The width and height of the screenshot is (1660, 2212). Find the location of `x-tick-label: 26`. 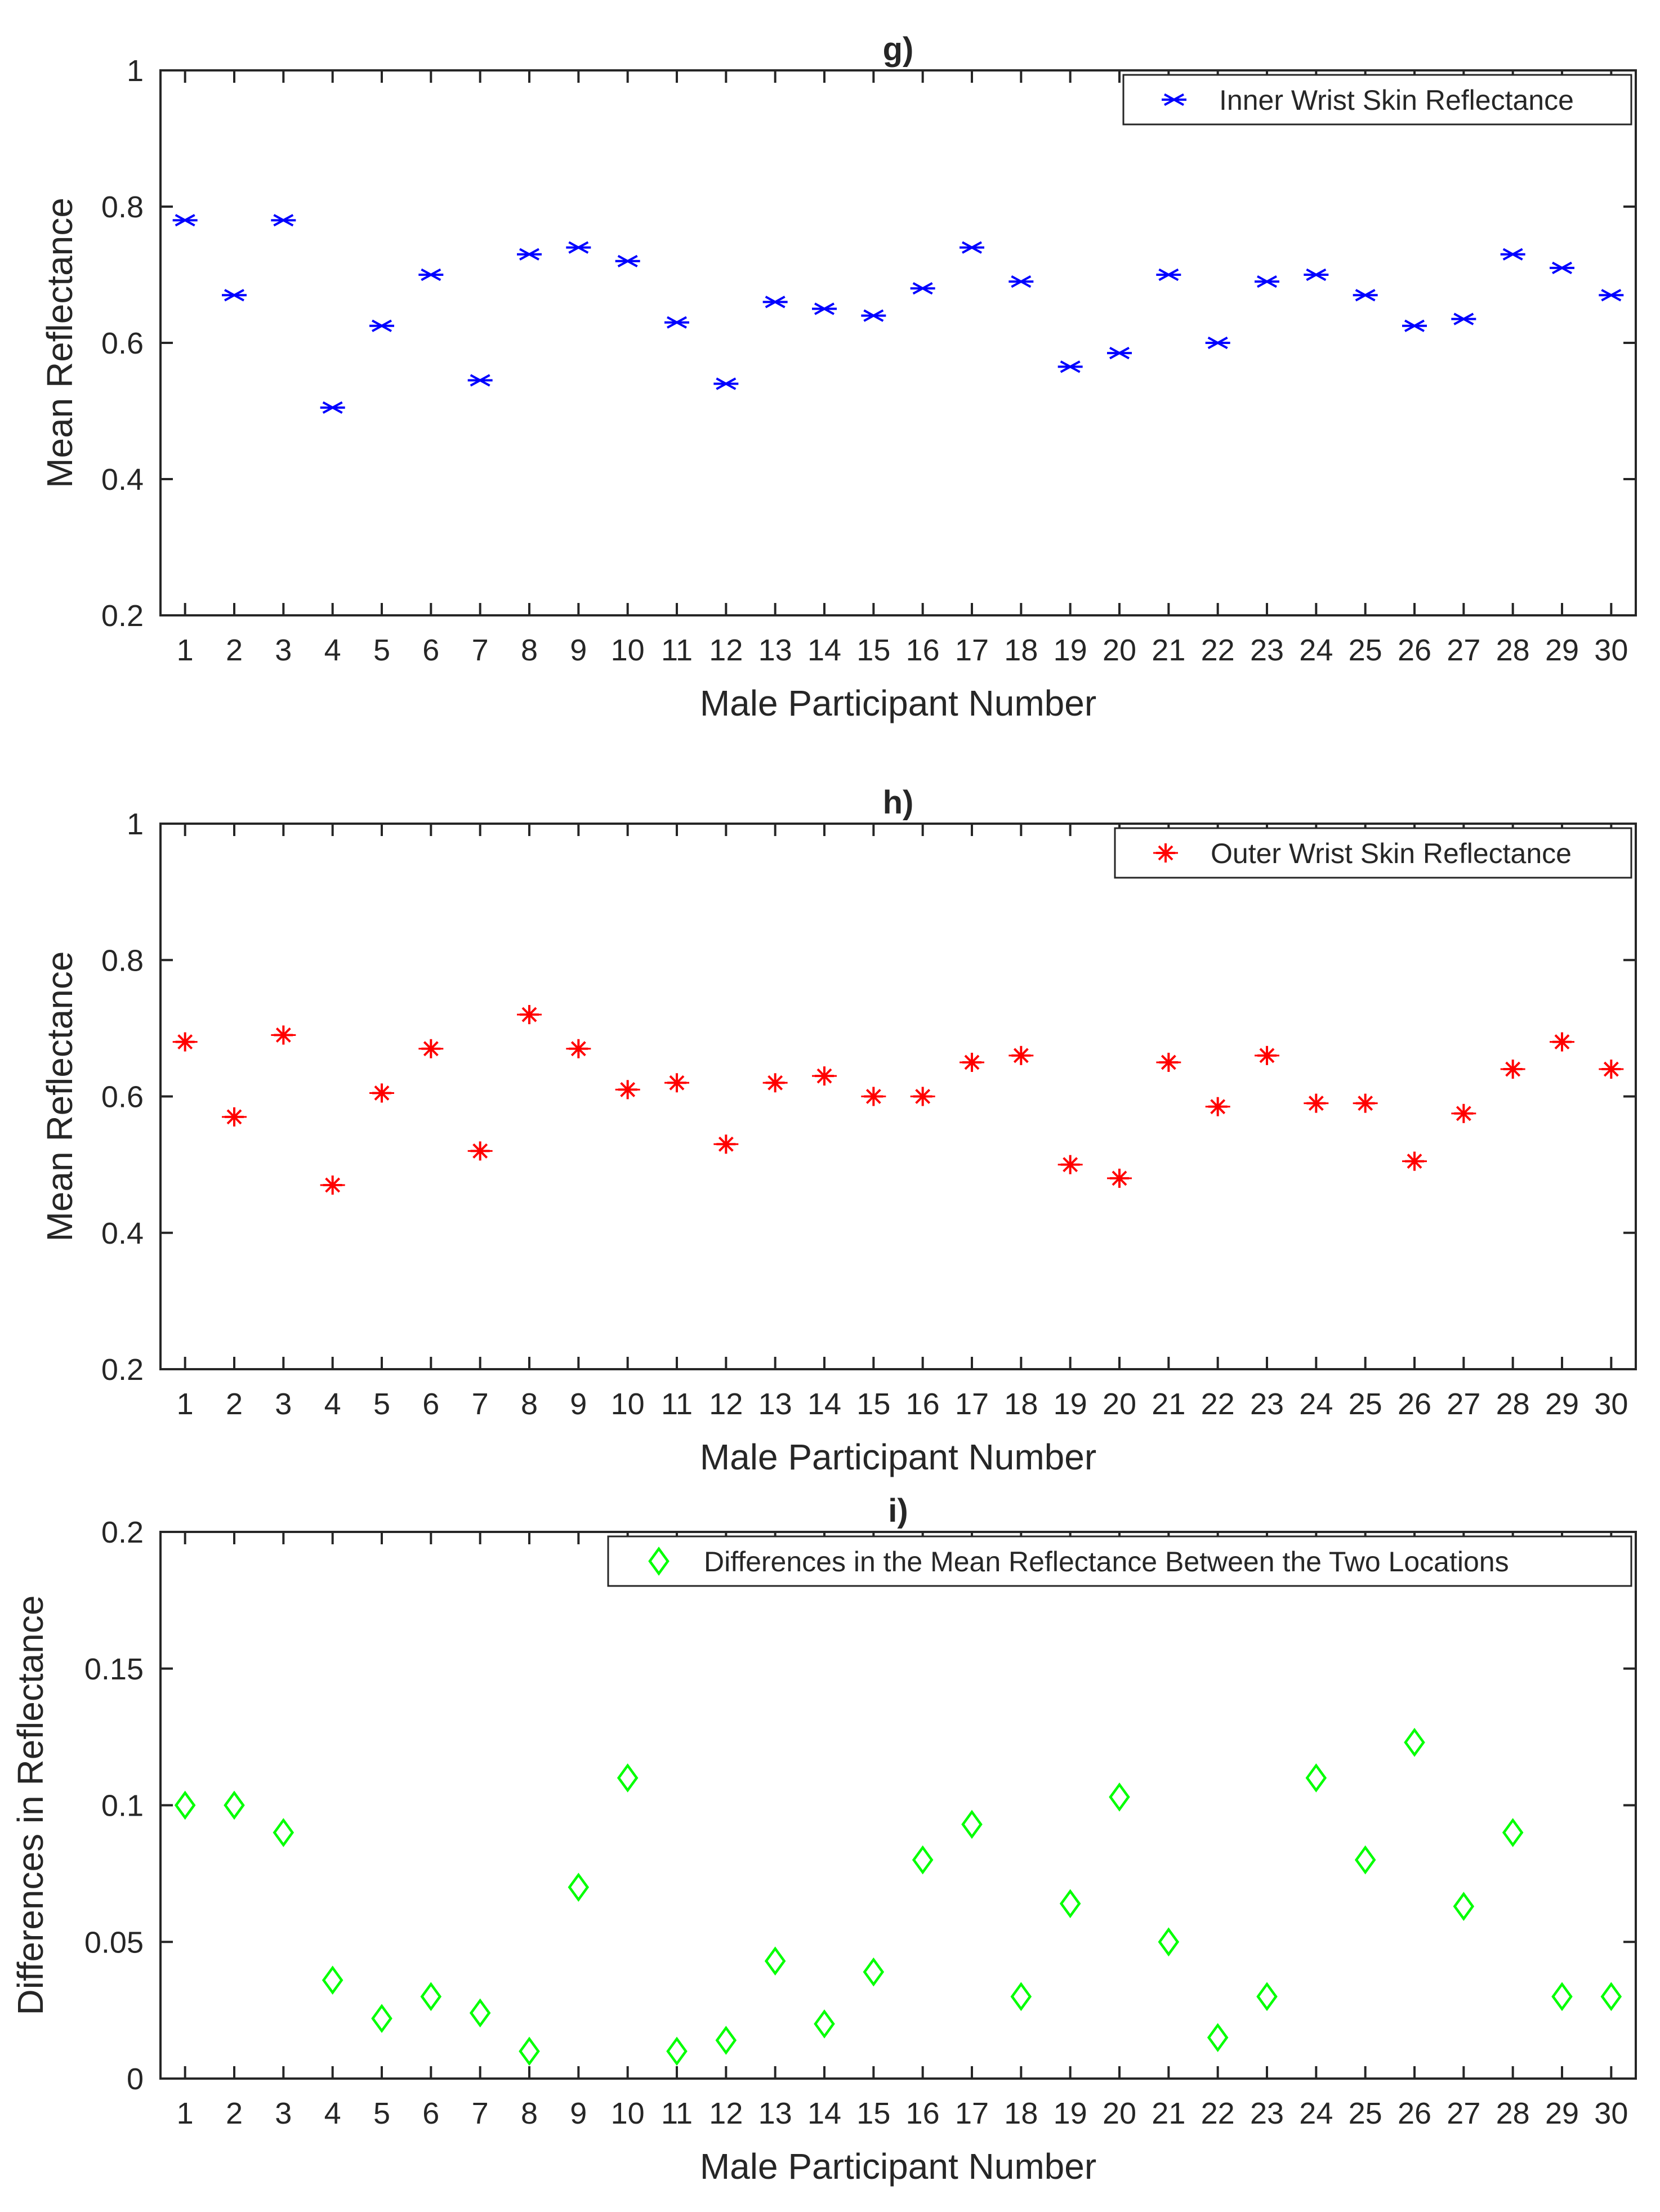

x-tick-label: 26 is located at coordinates (1414, 1404).